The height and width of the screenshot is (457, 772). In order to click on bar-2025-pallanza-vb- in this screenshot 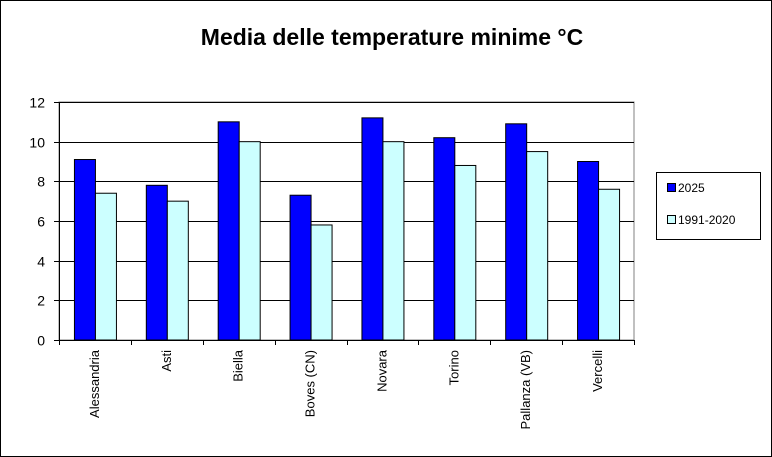, I will do `click(516, 232)`.